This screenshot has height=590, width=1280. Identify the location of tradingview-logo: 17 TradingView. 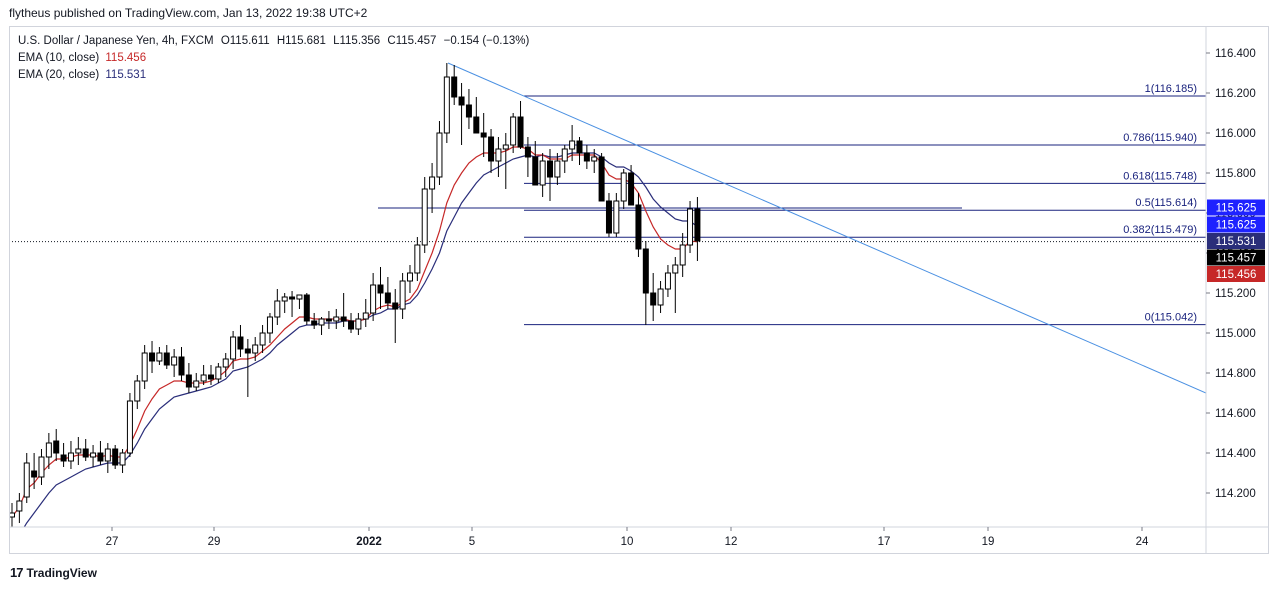
(53, 572).